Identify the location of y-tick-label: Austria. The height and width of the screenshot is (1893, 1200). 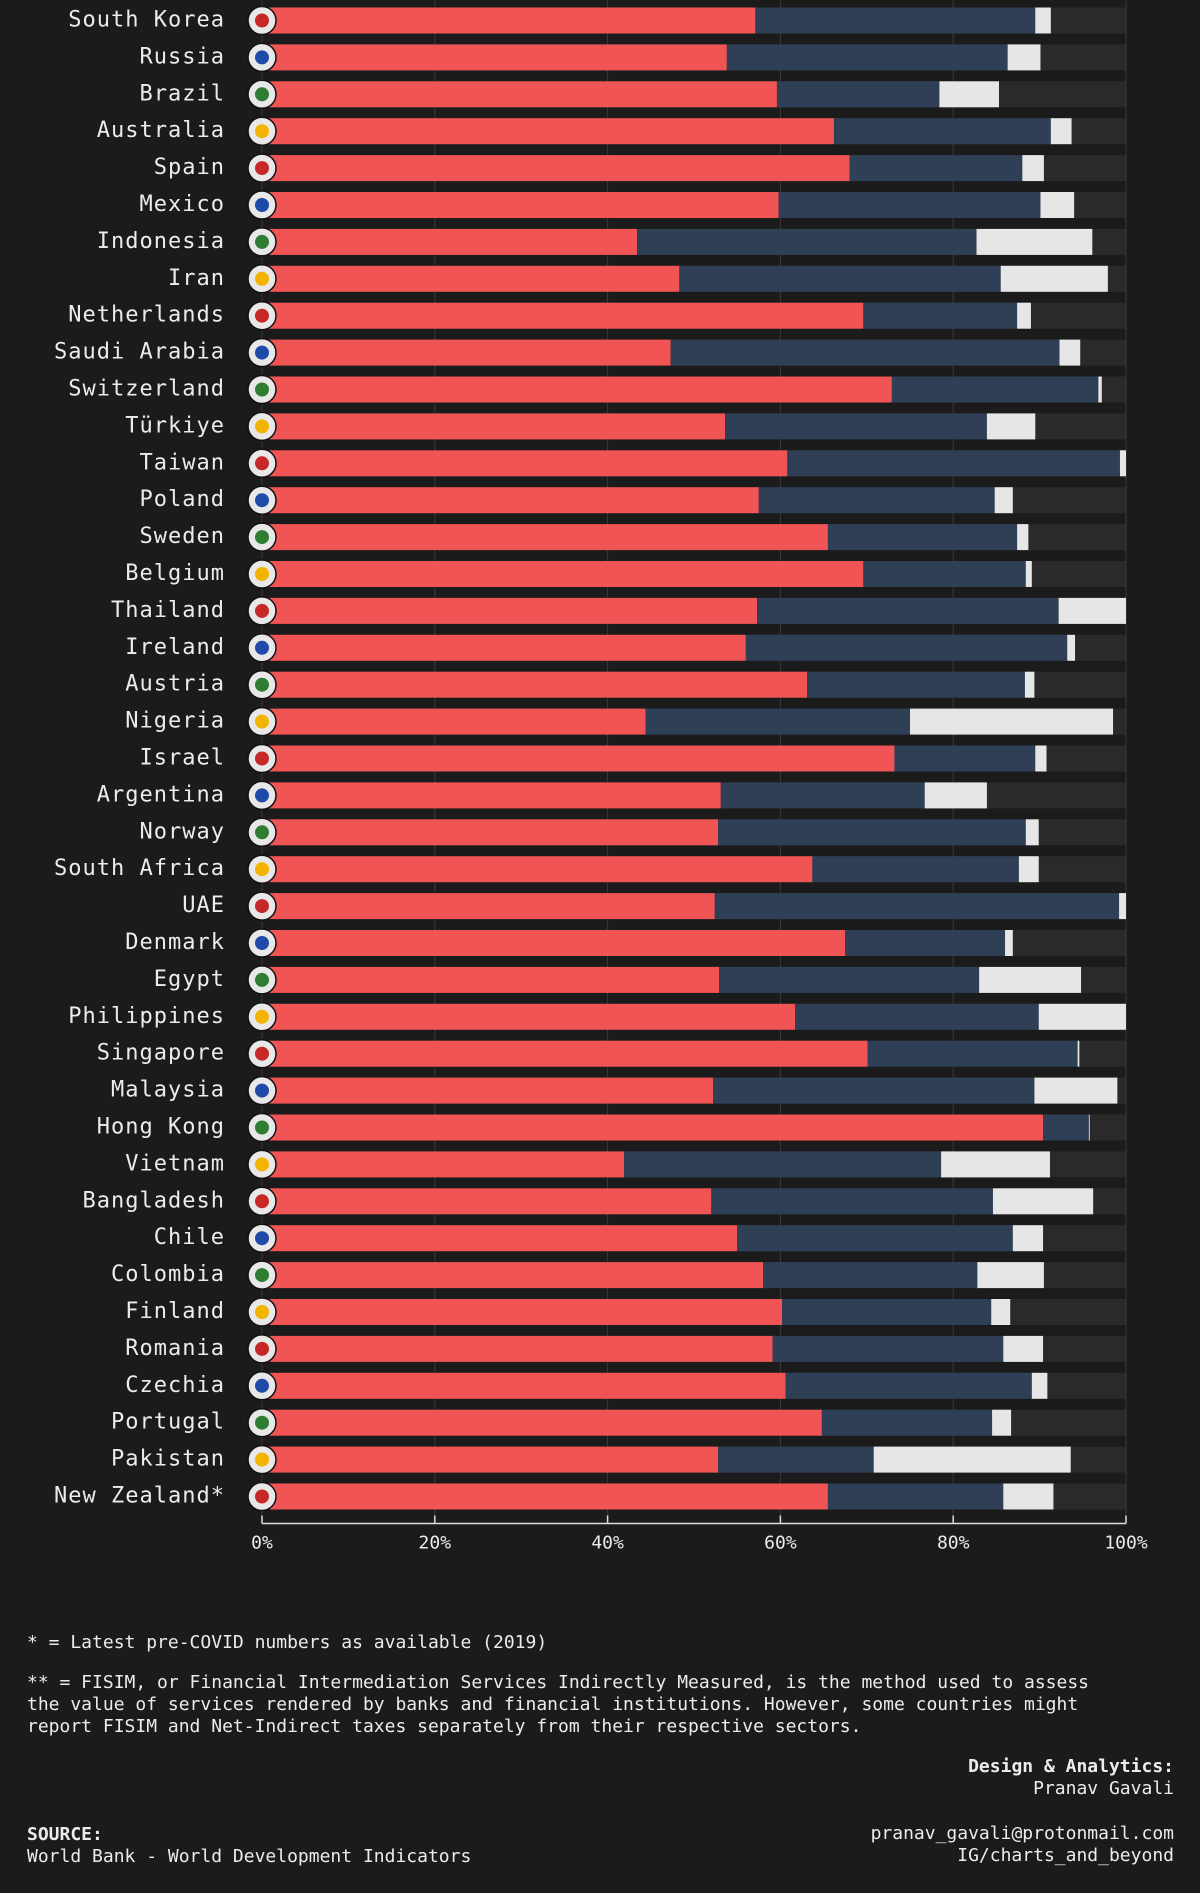
(175, 684).